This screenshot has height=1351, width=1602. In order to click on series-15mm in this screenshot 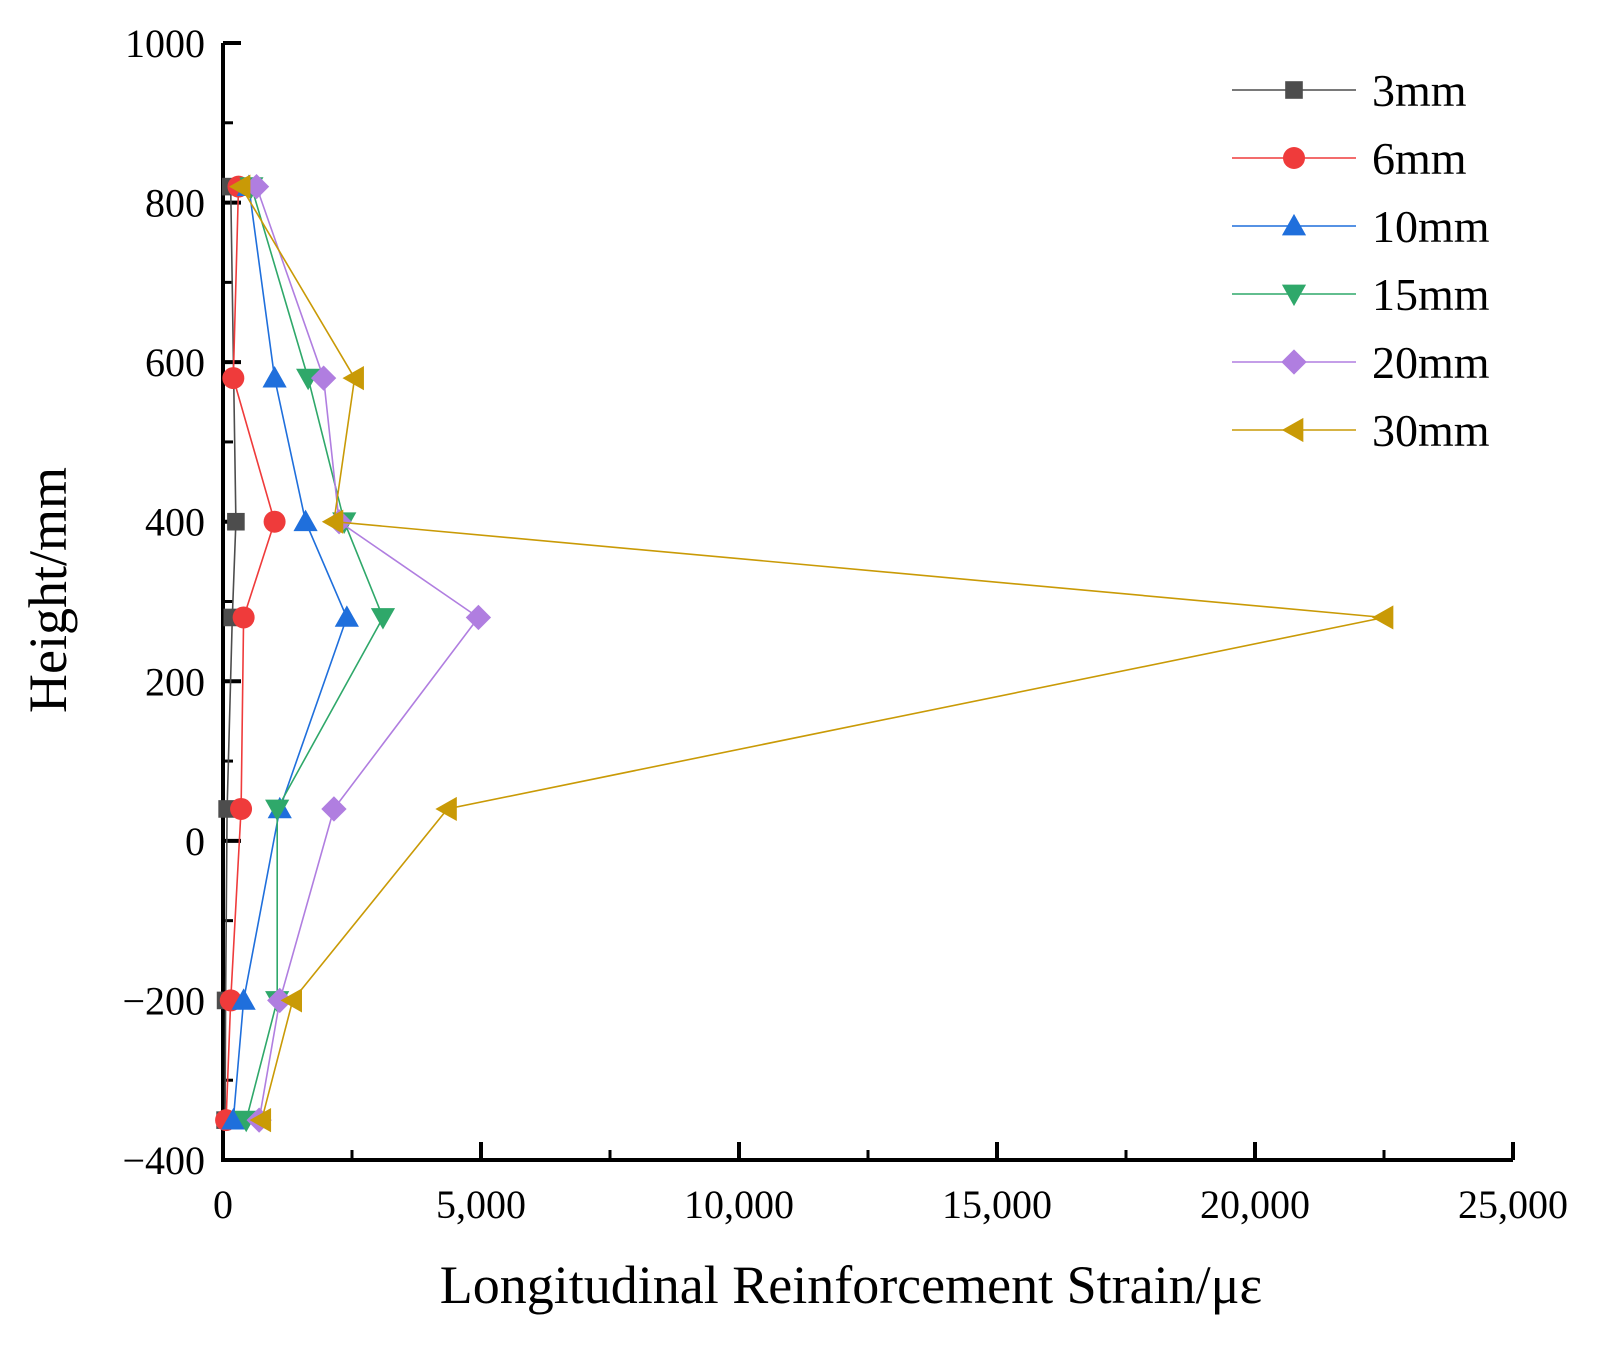, I will do `click(315, 655)`.